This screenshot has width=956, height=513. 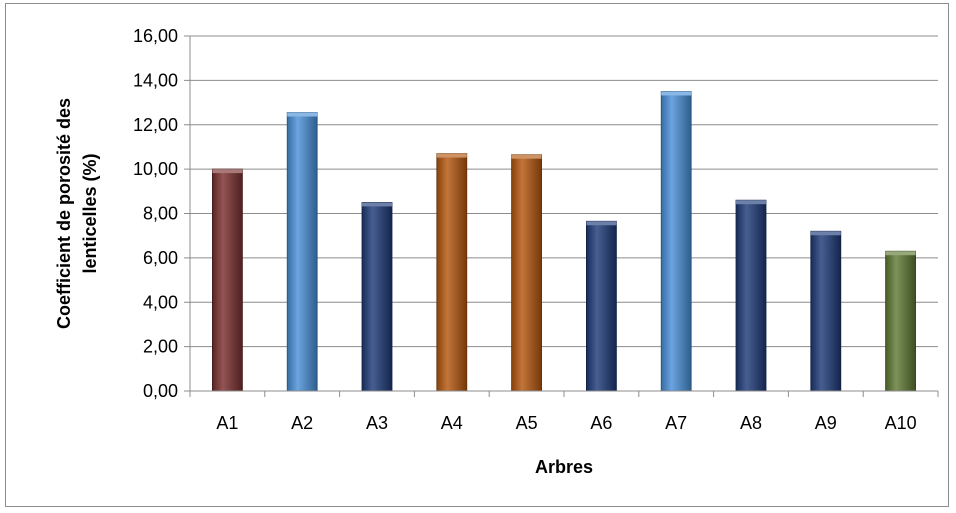 I want to click on y-axis-title-line: lenticelles (%), so click(x=90, y=213).